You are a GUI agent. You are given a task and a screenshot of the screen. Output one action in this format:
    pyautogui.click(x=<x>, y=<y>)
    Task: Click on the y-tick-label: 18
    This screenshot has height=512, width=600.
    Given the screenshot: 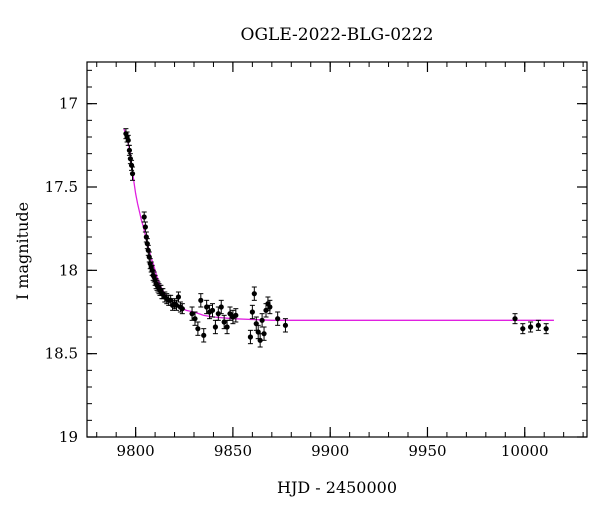 What is the action you would take?
    pyautogui.click(x=68, y=270)
    